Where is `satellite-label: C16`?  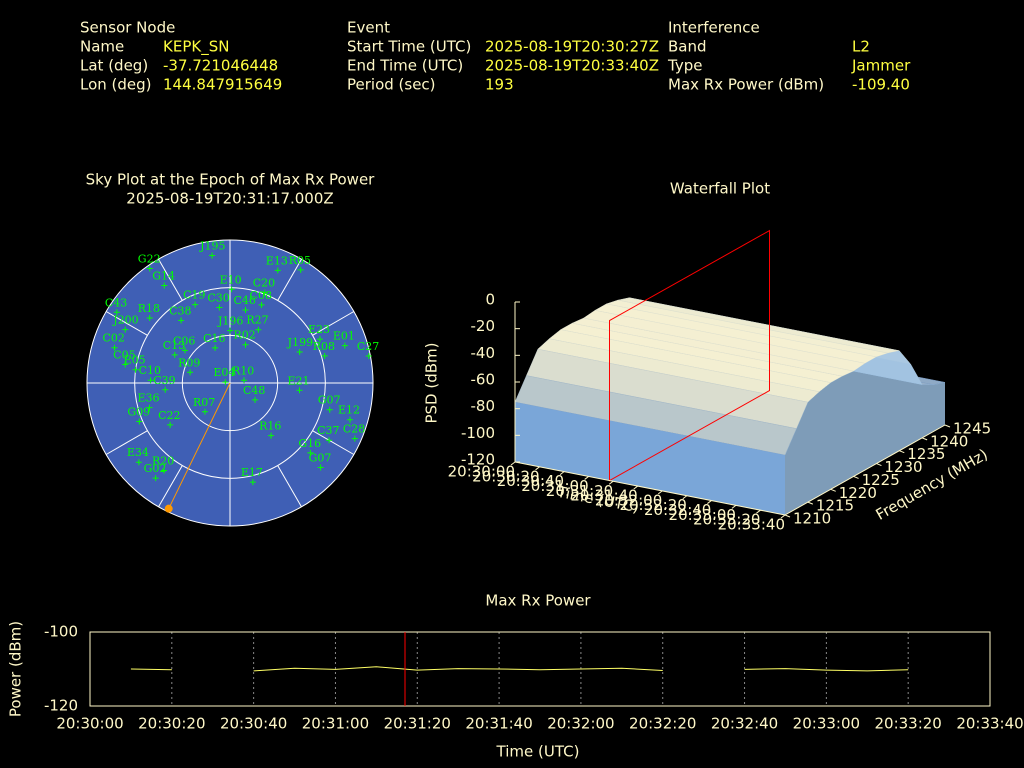 satellite-label: C16 is located at coordinates (214, 338).